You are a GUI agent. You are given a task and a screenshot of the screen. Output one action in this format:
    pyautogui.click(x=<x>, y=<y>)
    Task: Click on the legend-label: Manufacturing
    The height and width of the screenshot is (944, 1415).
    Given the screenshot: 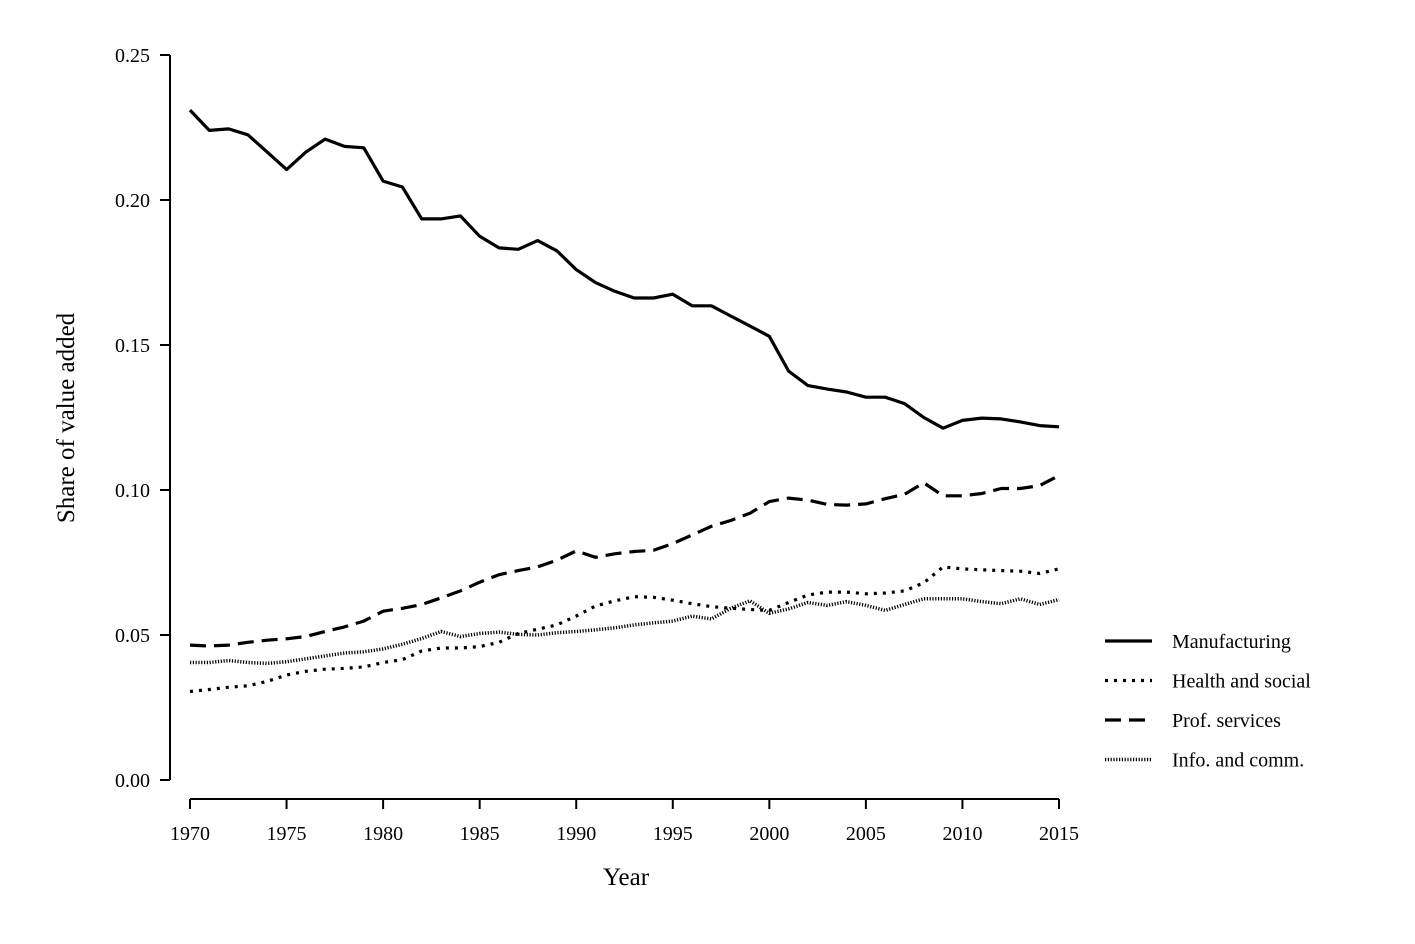 What is the action you would take?
    pyautogui.click(x=1231, y=642)
    